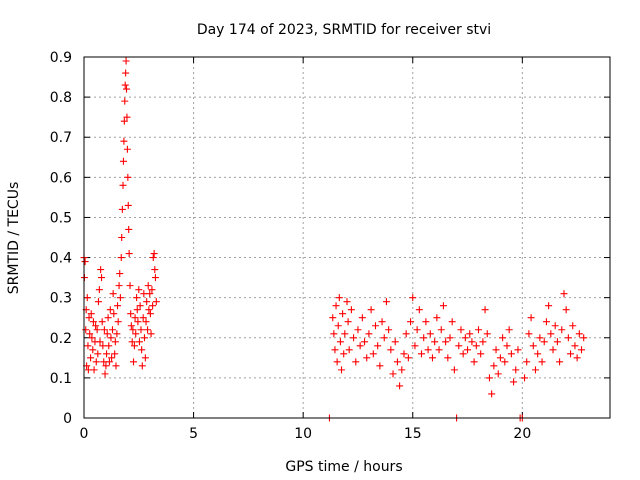  What do you see at coordinates (303, 434) in the screenshot?
I see `x-tick-label: 10` at bounding box center [303, 434].